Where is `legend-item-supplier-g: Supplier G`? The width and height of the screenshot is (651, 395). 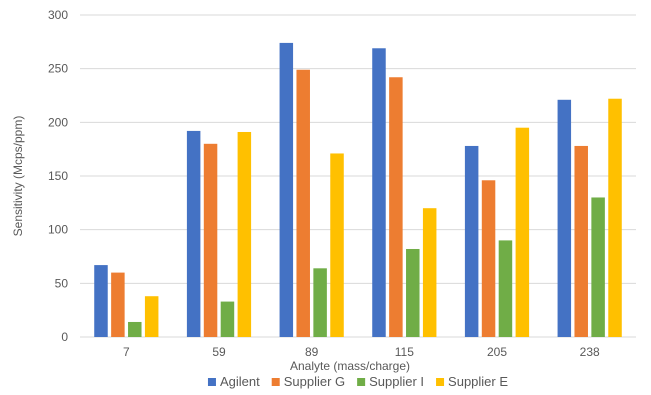 legend-item-supplier-g: Supplier G is located at coordinates (308, 381).